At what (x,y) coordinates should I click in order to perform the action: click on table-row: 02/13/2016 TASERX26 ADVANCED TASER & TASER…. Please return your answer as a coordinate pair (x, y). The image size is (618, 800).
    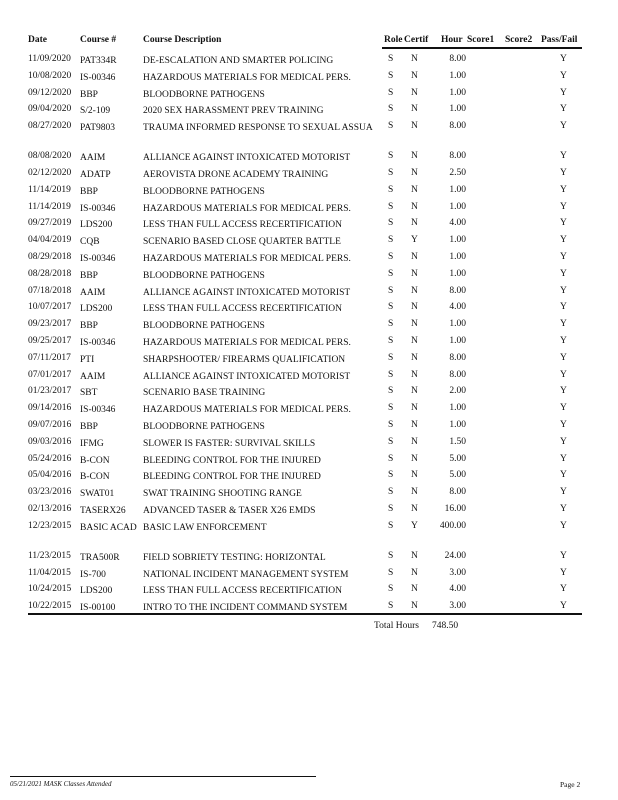
    Looking at the image, I should click on (309, 512).